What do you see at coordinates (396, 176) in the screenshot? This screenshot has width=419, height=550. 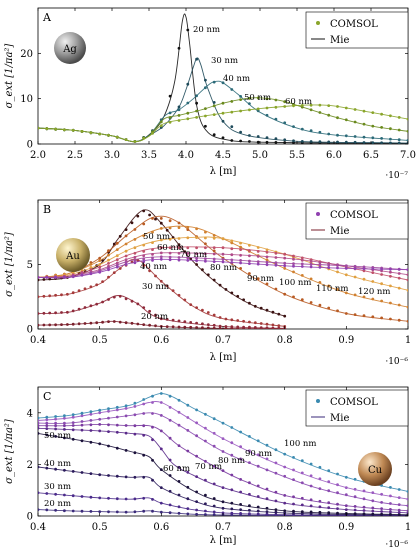 I see `x-exponent: ·10⁻⁷` at bounding box center [396, 176].